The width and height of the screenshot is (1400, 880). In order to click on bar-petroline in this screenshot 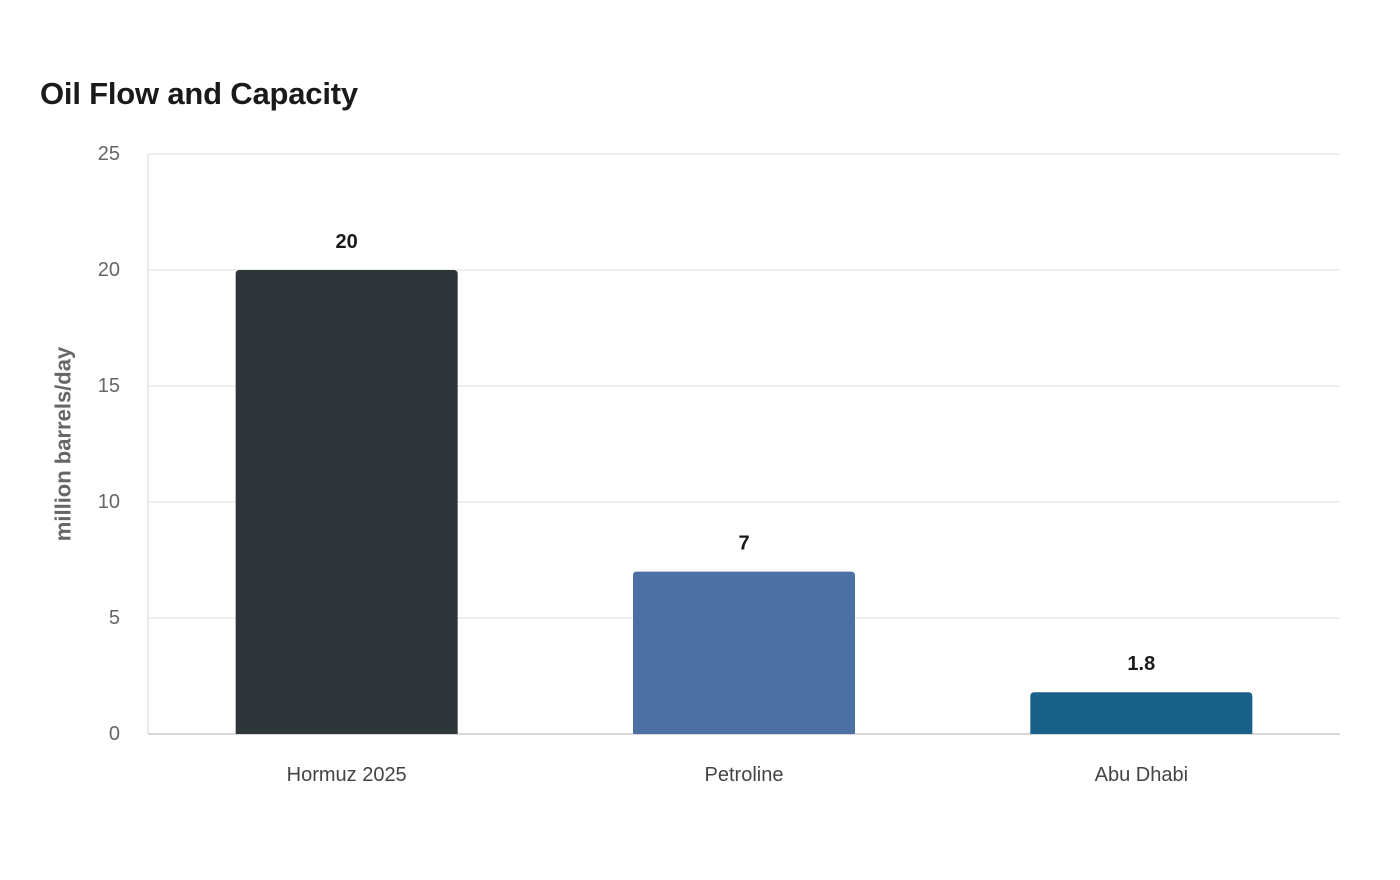, I will do `click(744, 652)`.